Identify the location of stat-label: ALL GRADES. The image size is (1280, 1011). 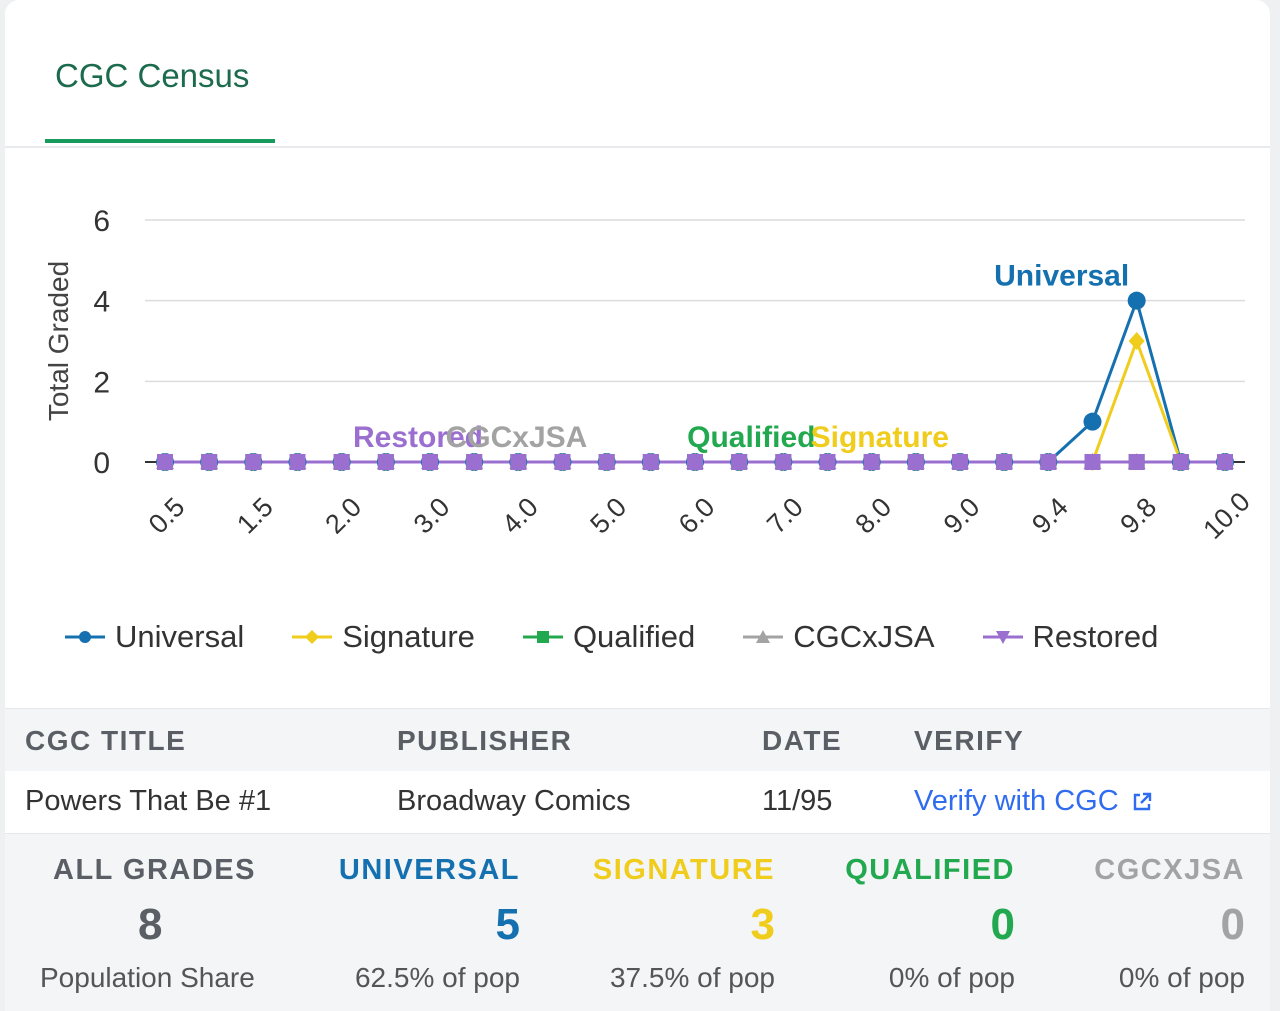
(154, 870).